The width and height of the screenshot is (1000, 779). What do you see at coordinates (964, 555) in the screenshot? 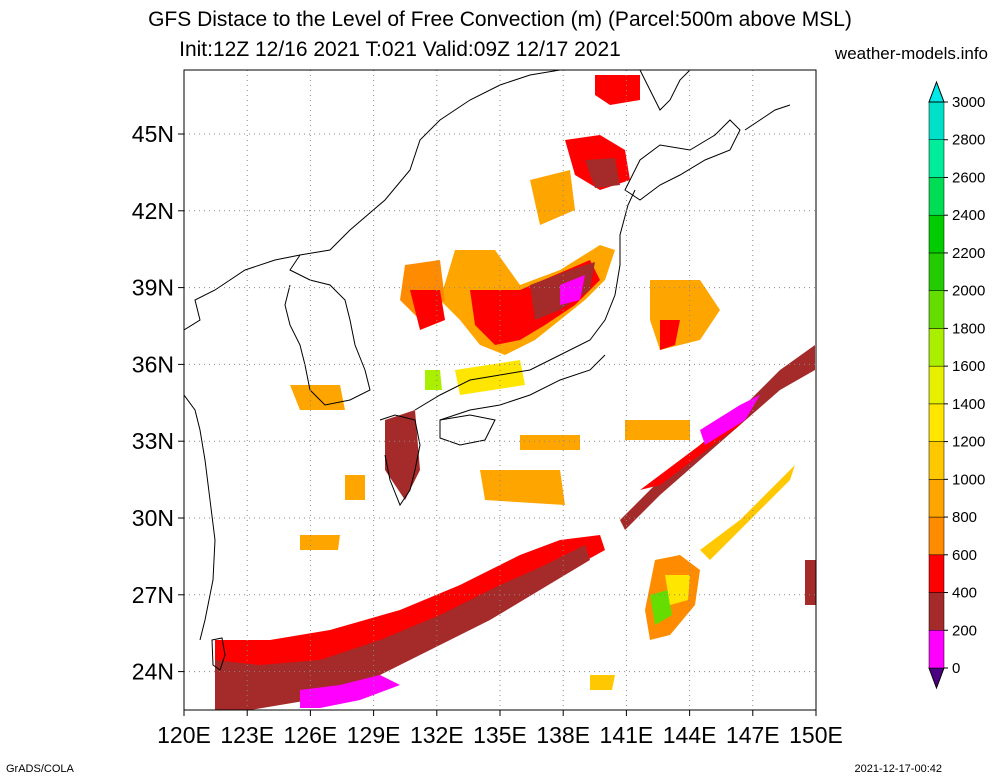
I see `colorbar-label: 600` at bounding box center [964, 555].